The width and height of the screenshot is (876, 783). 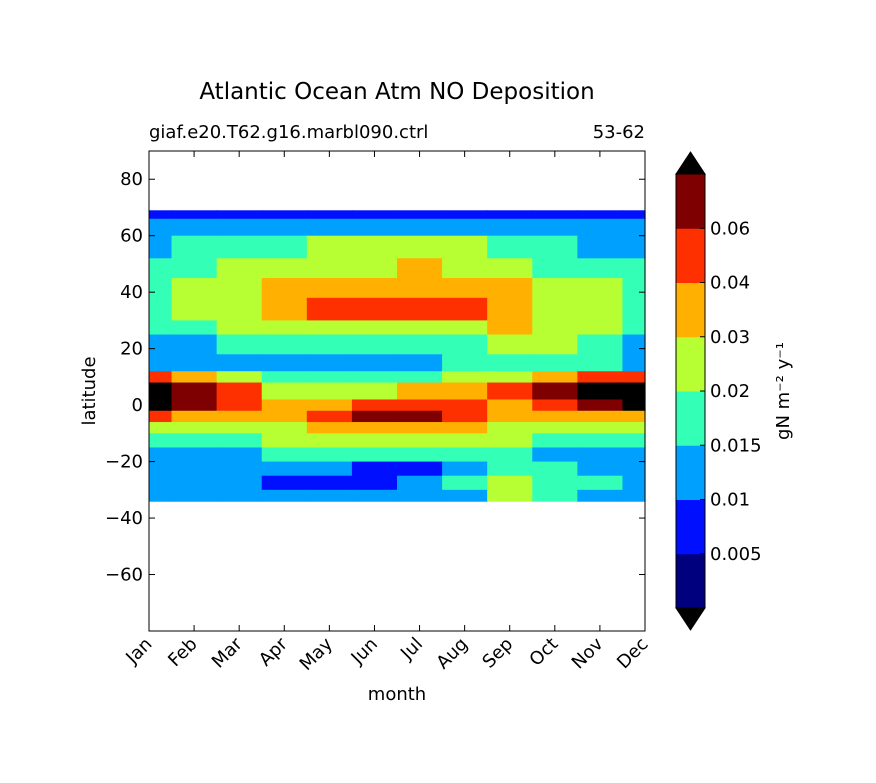 What do you see at coordinates (124, 518) in the screenshot?
I see `y-tick-label: −40` at bounding box center [124, 518].